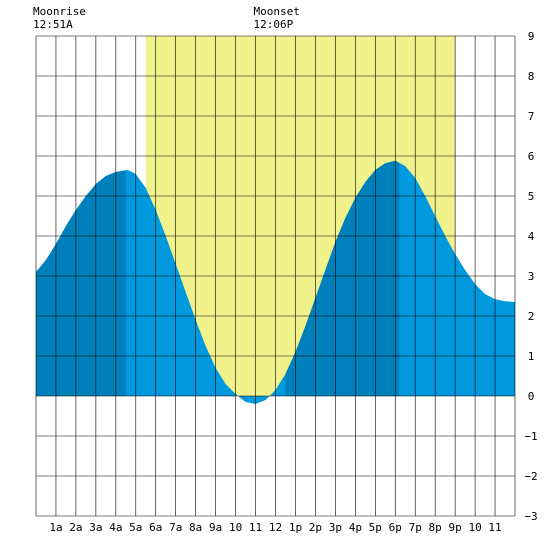 The width and height of the screenshot is (550, 550). What do you see at coordinates (295, 527) in the screenshot?
I see `x-tick-label: 1p` at bounding box center [295, 527].